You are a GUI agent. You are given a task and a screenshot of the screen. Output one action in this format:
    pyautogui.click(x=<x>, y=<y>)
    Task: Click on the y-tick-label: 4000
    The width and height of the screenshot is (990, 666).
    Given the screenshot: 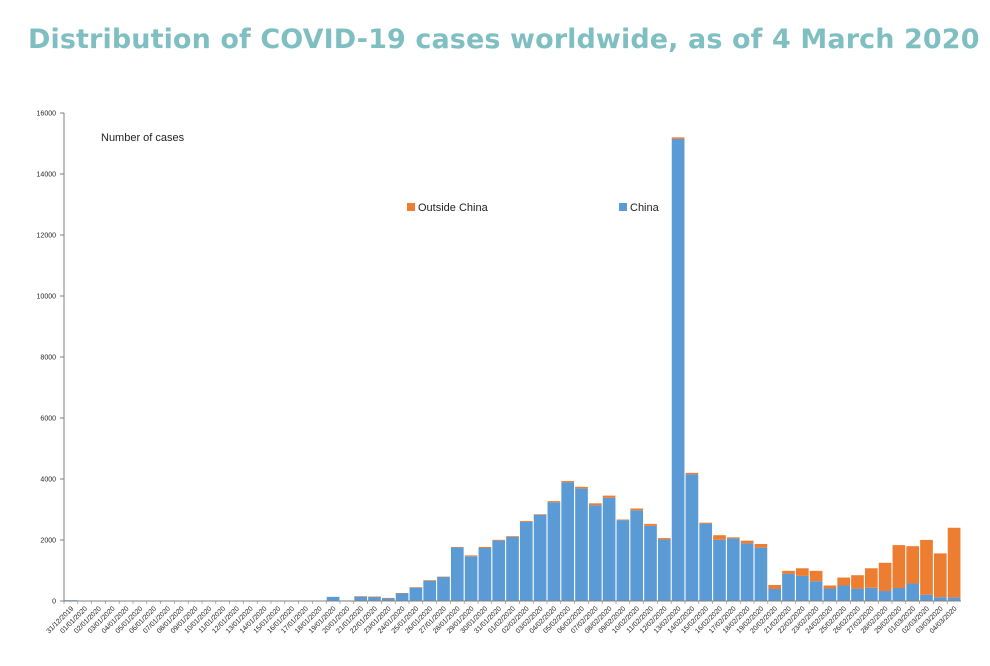 What is the action you would take?
    pyautogui.click(x=48, y=480)
    